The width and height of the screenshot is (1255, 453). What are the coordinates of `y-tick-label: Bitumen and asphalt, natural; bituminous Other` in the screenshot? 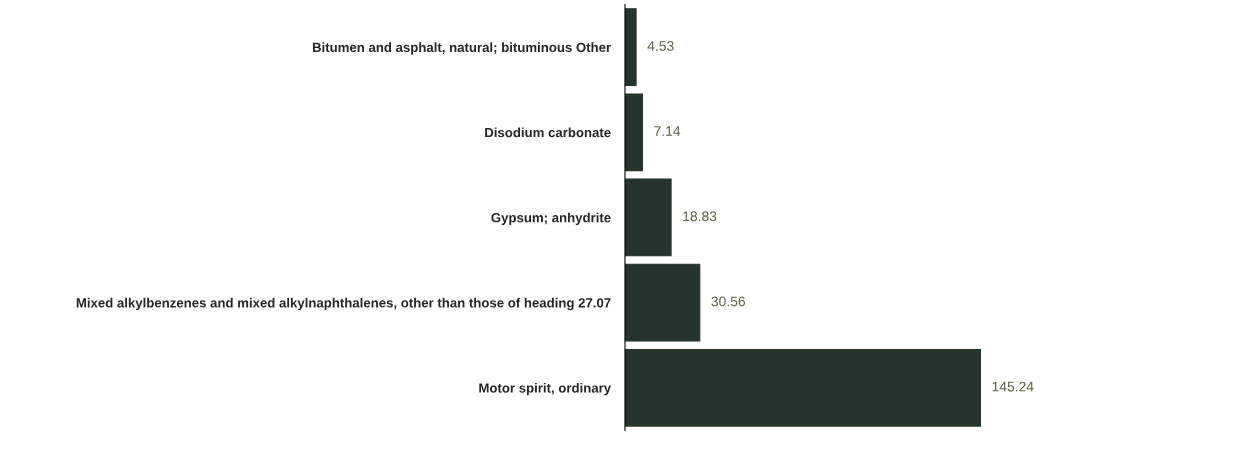 It's located at (461, 48).